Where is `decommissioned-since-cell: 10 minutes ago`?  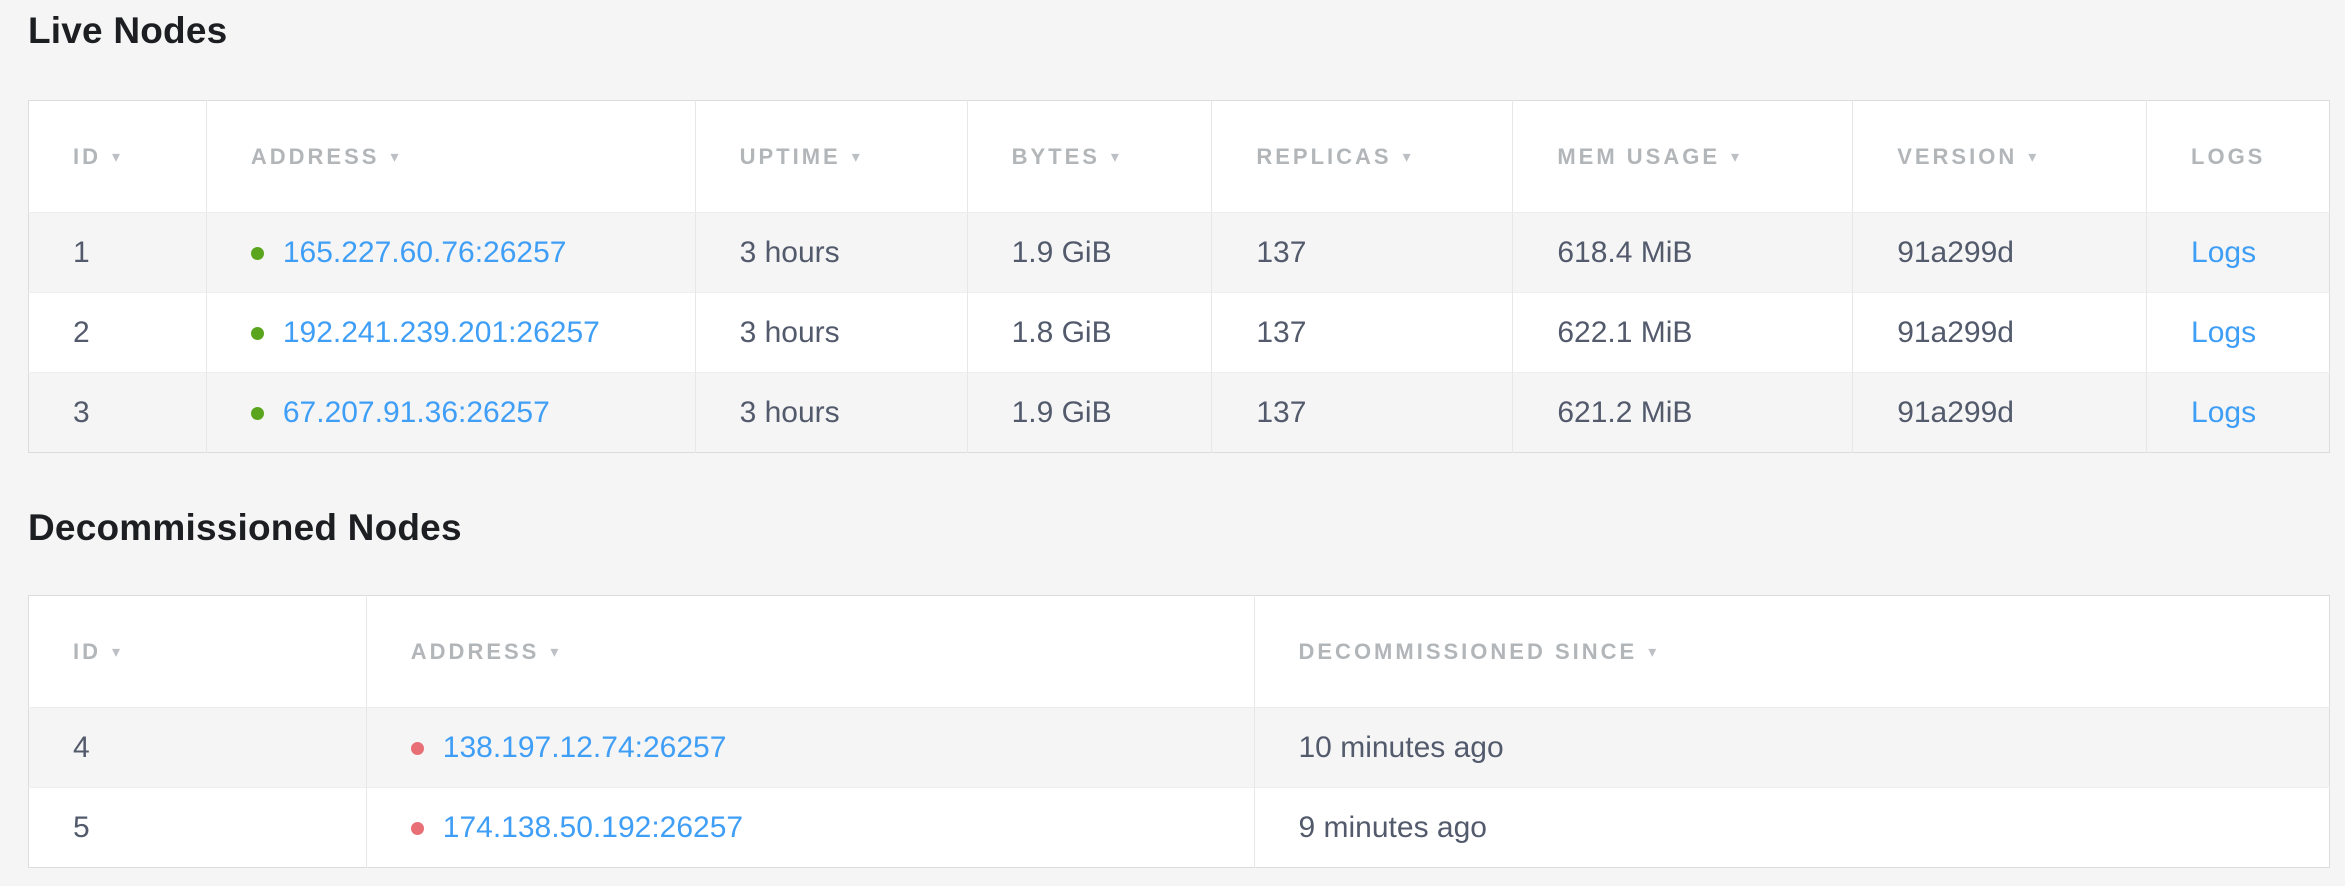
decommissioned-since-cell: 10 minutes ago is located at coordinates (1791, 747).